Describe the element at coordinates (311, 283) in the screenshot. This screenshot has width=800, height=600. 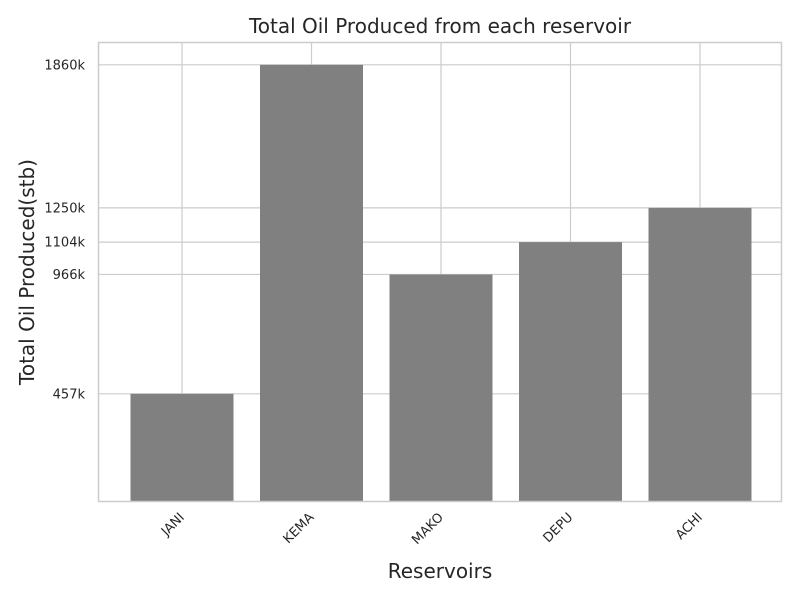
I see `bar-kema` at that location.